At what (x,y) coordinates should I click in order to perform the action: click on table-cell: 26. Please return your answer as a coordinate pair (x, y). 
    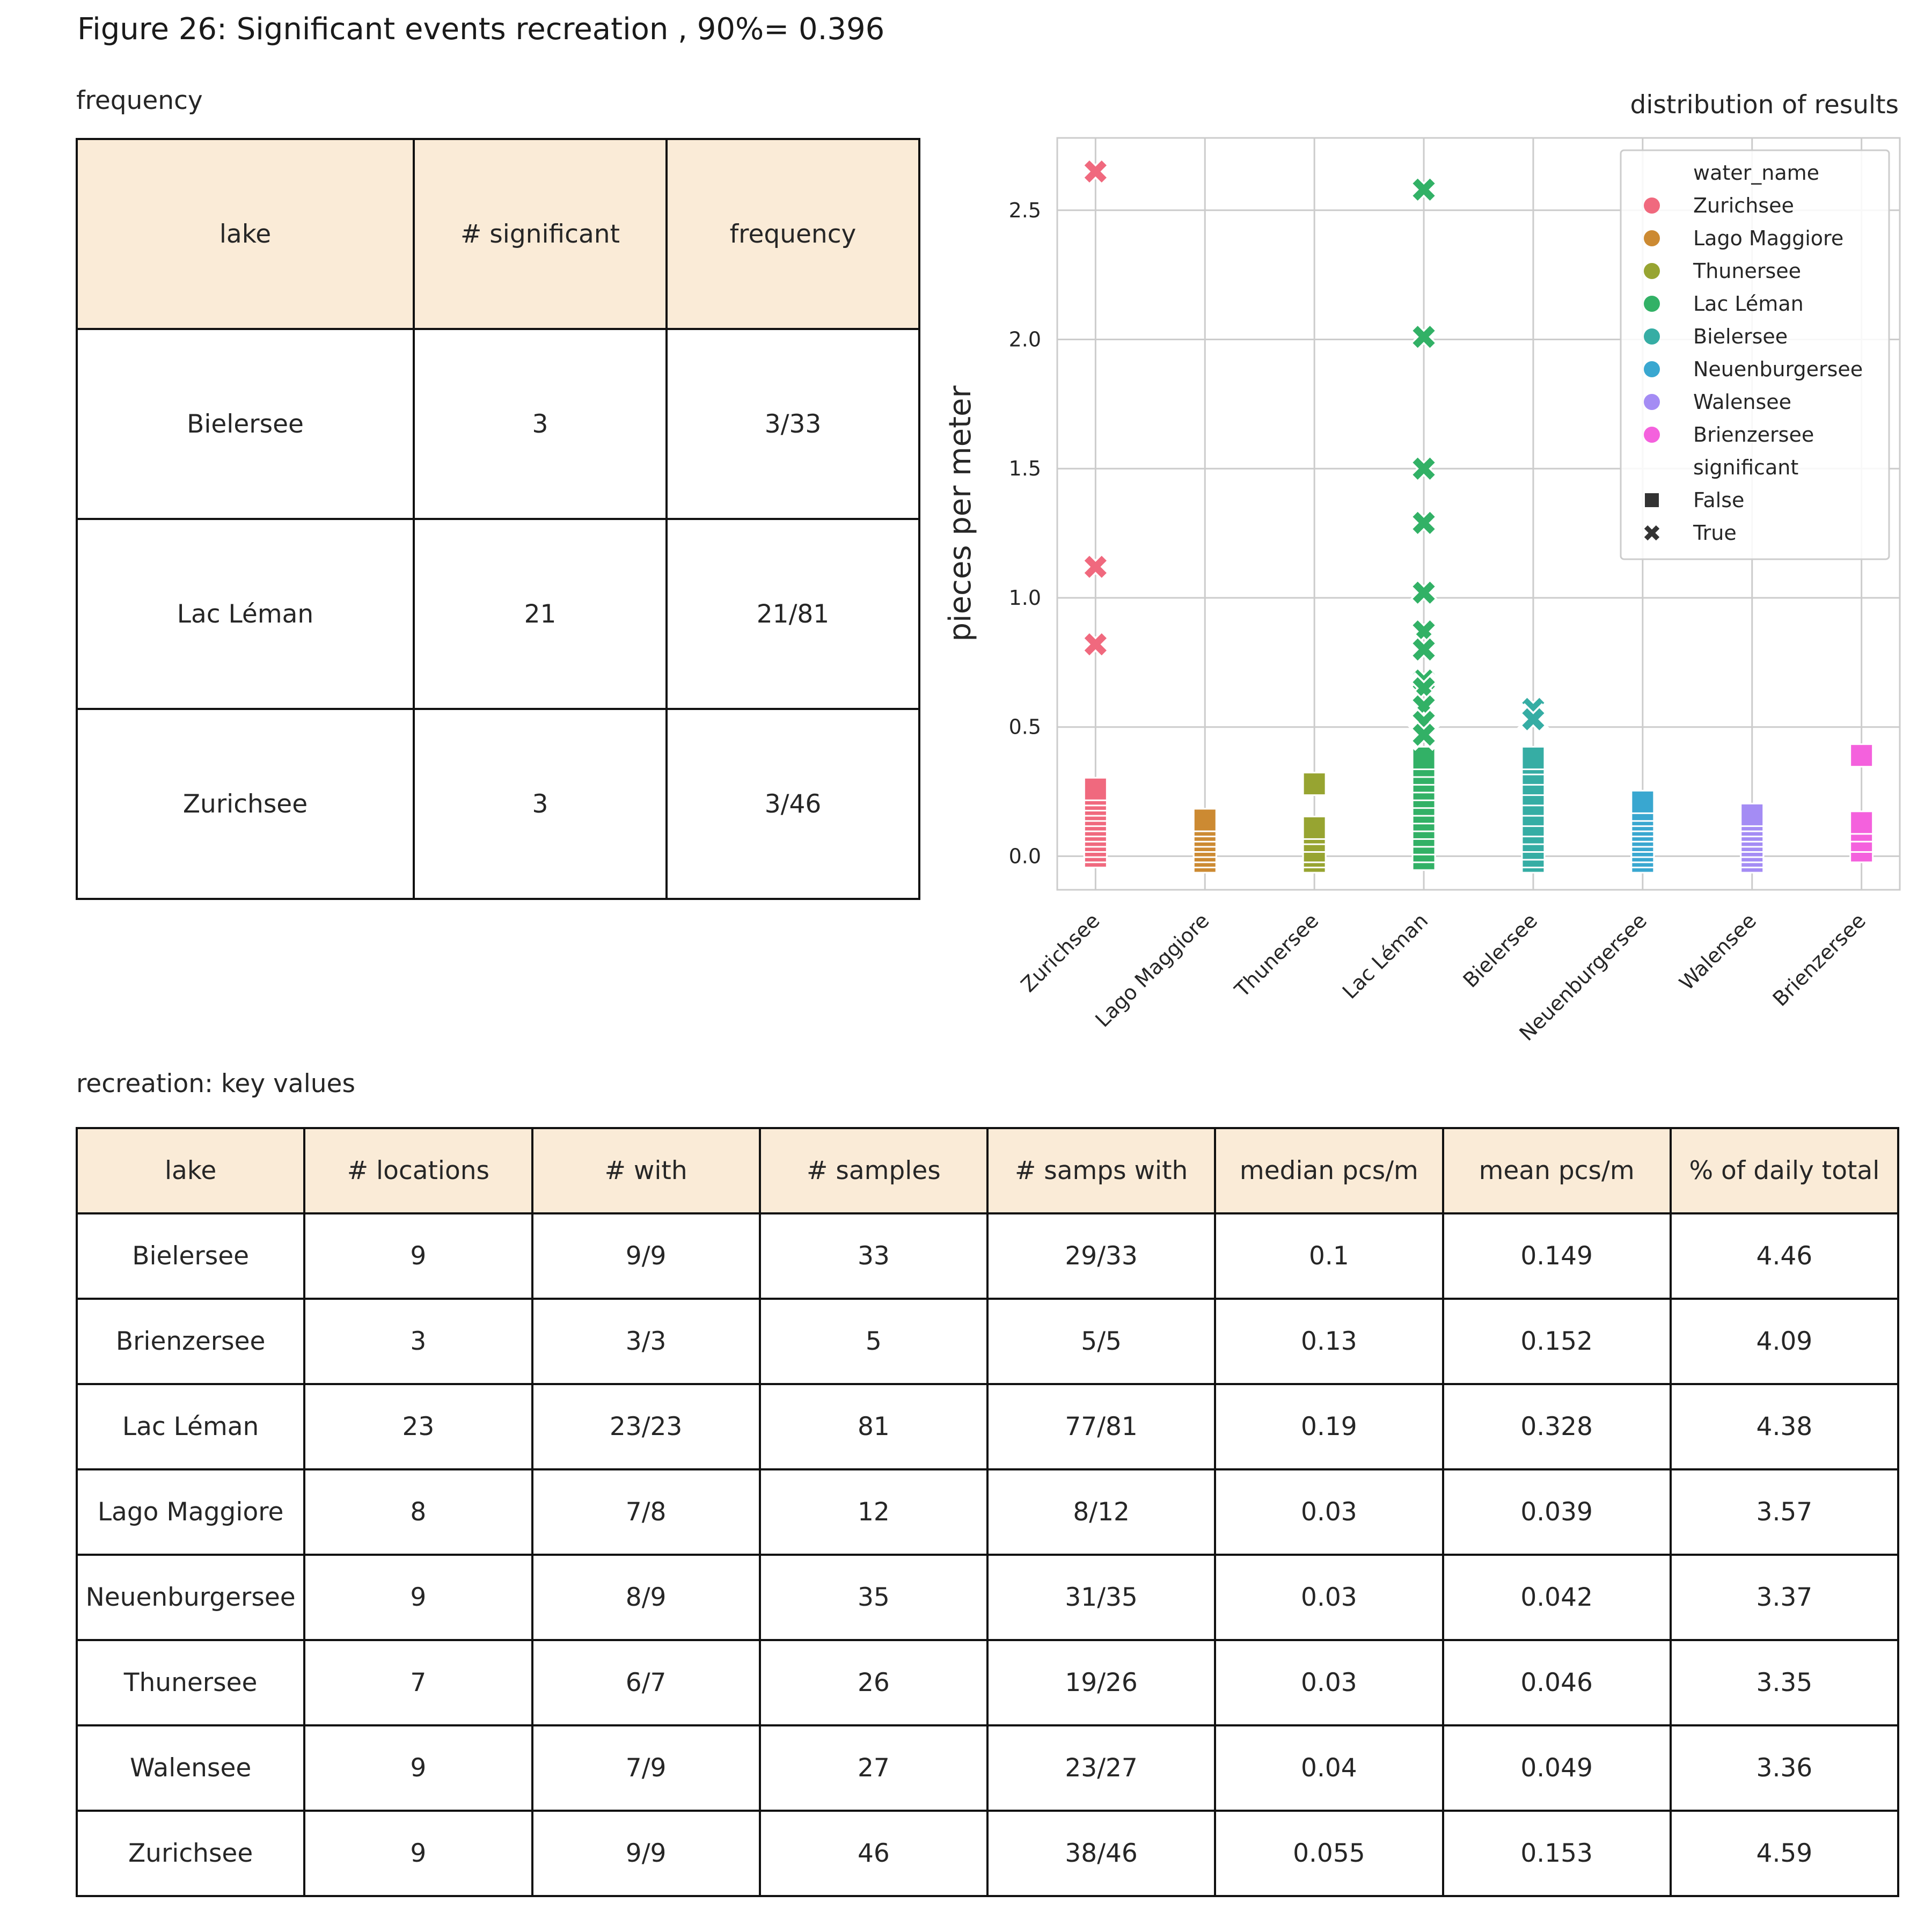
    Looking at the image, I should click on (873, 1682).